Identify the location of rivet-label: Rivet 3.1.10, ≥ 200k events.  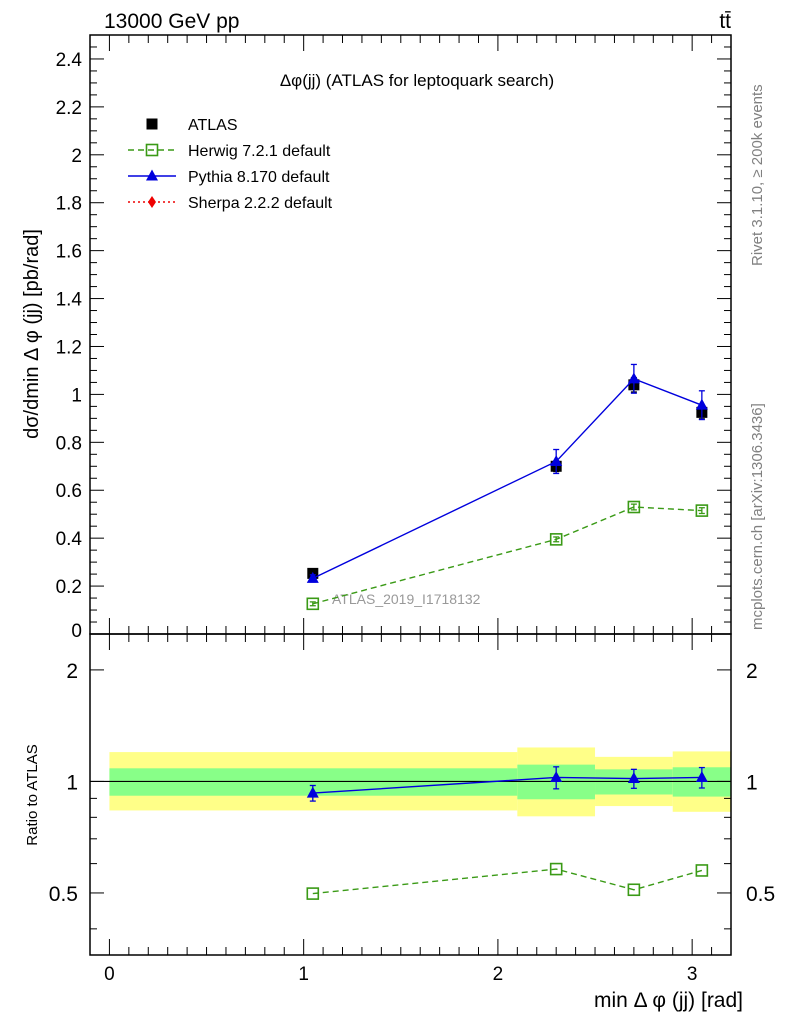
(757, 175).